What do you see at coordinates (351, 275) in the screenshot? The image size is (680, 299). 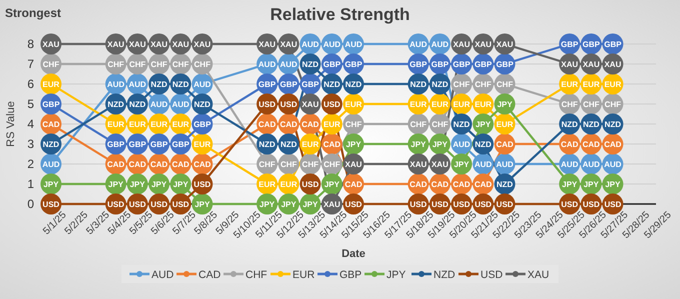 I see `legend-label: GBP` at bounding box center [351, 275].